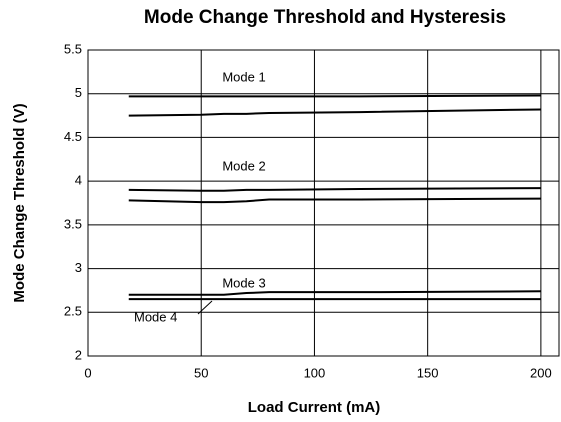  Describe the element at coordinates (325, 17) in the screenshot. I see `chart-title: Mode Change Threshold and Hysteresis` at that location.